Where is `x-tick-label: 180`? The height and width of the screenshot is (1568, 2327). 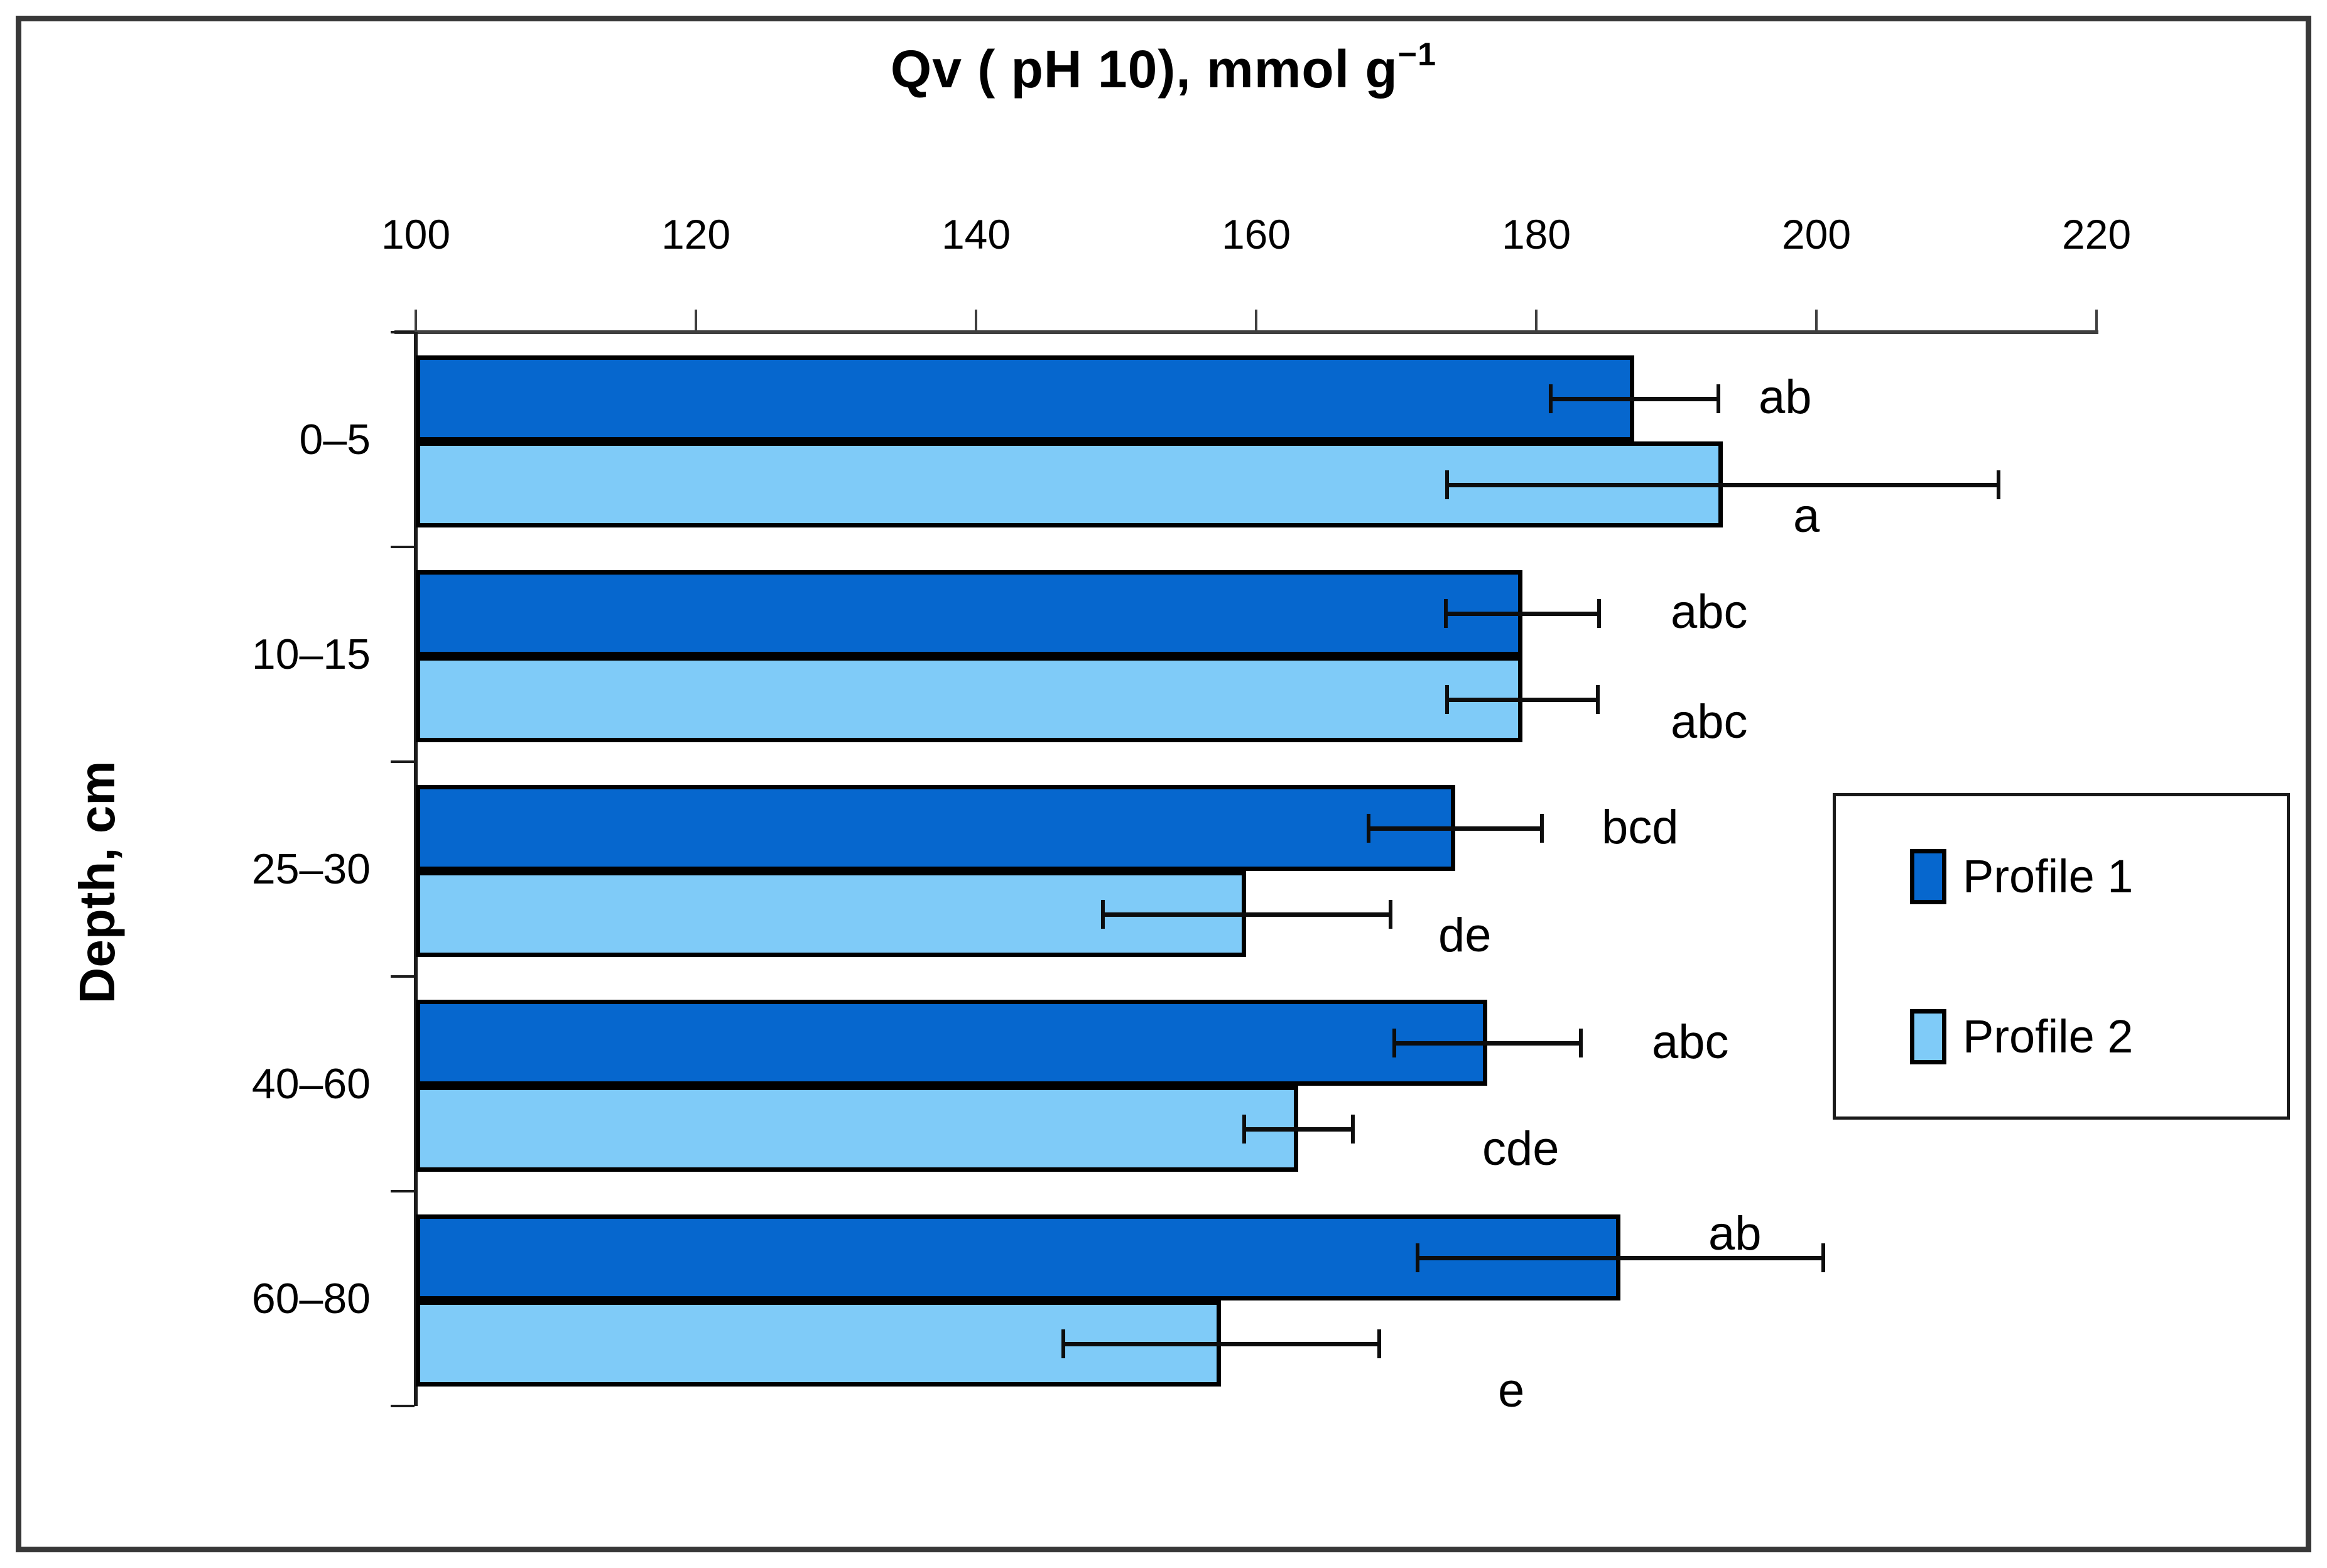 x-tick-label: 180 is located at coordinates (1536, 234).